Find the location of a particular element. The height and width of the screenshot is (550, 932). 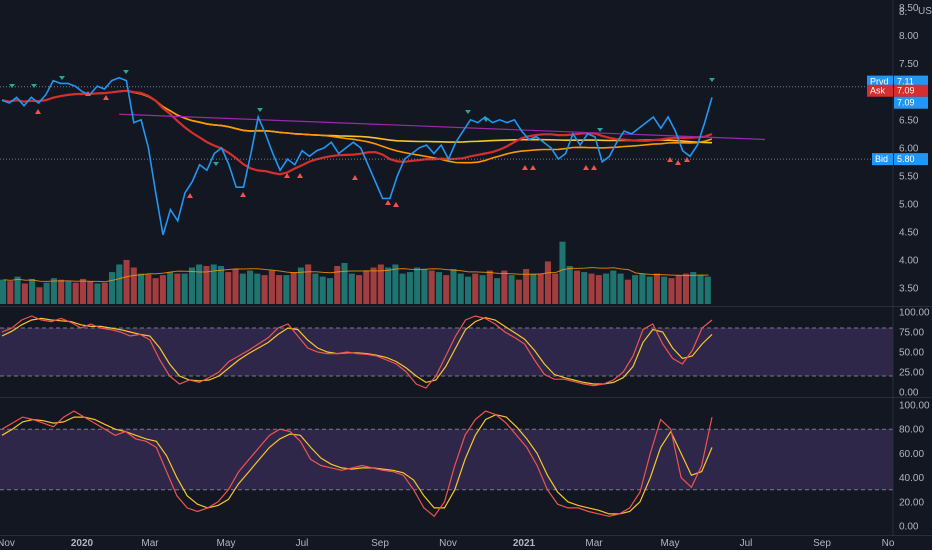

time-tick-label: Jul is located at coordinates (302, 543).